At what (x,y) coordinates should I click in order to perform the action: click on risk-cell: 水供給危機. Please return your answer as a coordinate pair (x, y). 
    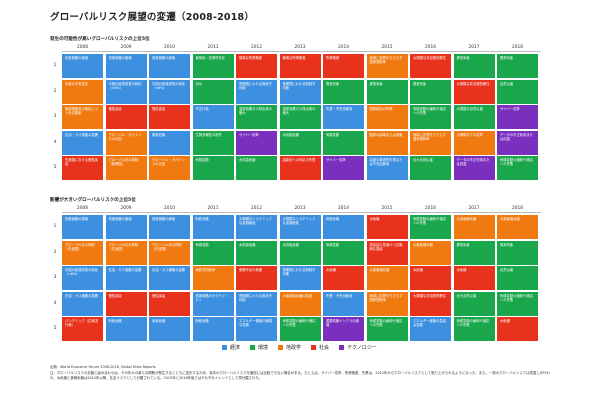
    Looking at the image, I should click on (256, 252).